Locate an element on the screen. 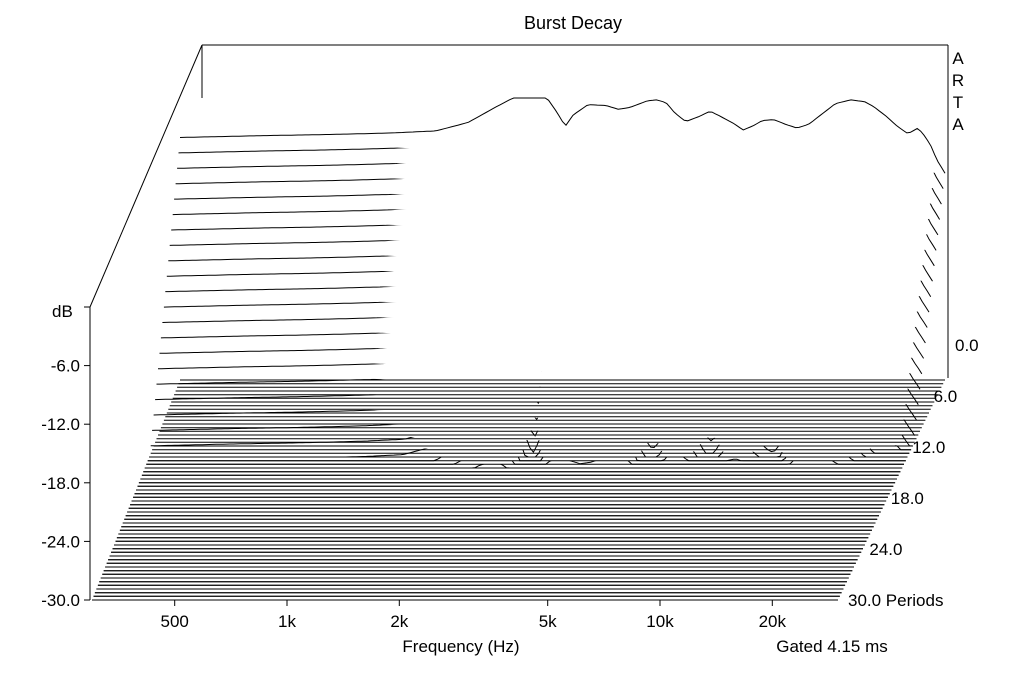  period-axis: 0.0 6.0 12.0 18.0 24.0 30.0 Periods is located at coordinates (913, 473).